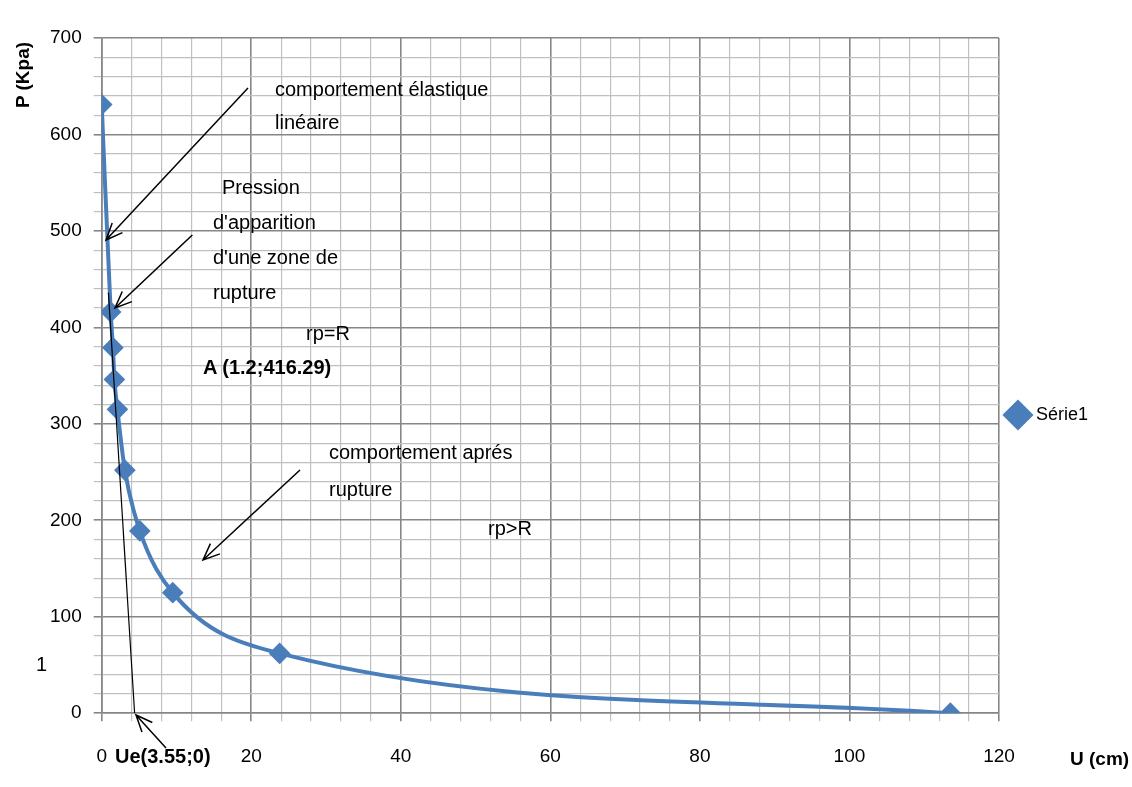  What do you see at coordinates (401, 755) in the screenshot?
I see `x-tick-label: 40` at bounding box center [401, 755].